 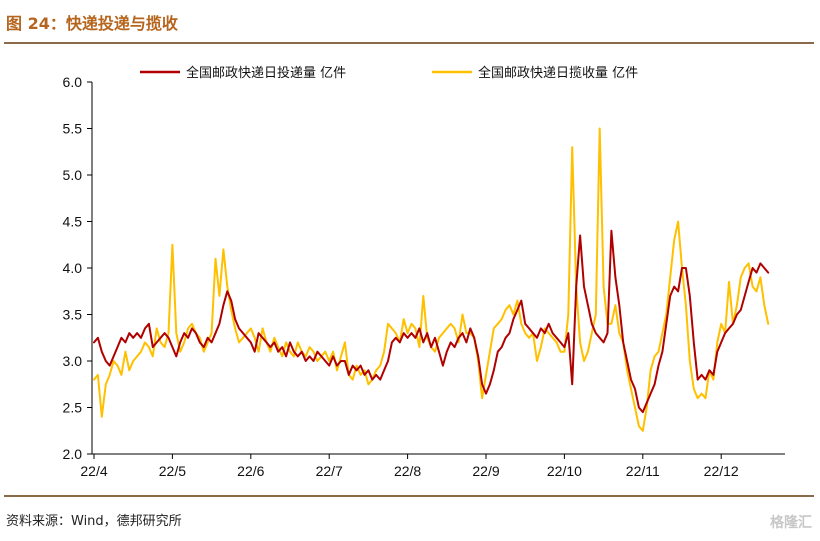 I want to click on source-note: 资料来源：Wind，德邦研究所, so click(x=94, y=521).